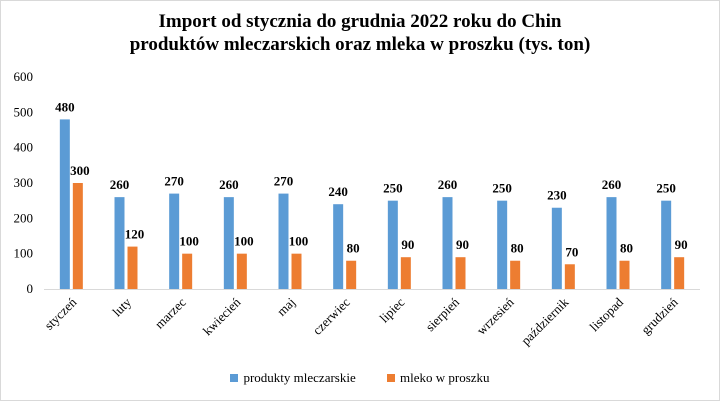 The width and height of the screenshot is (720, 401). Describe the element at coordinates (30, 288) in the screenshot. I see `y-tick-label: 0` at that location.